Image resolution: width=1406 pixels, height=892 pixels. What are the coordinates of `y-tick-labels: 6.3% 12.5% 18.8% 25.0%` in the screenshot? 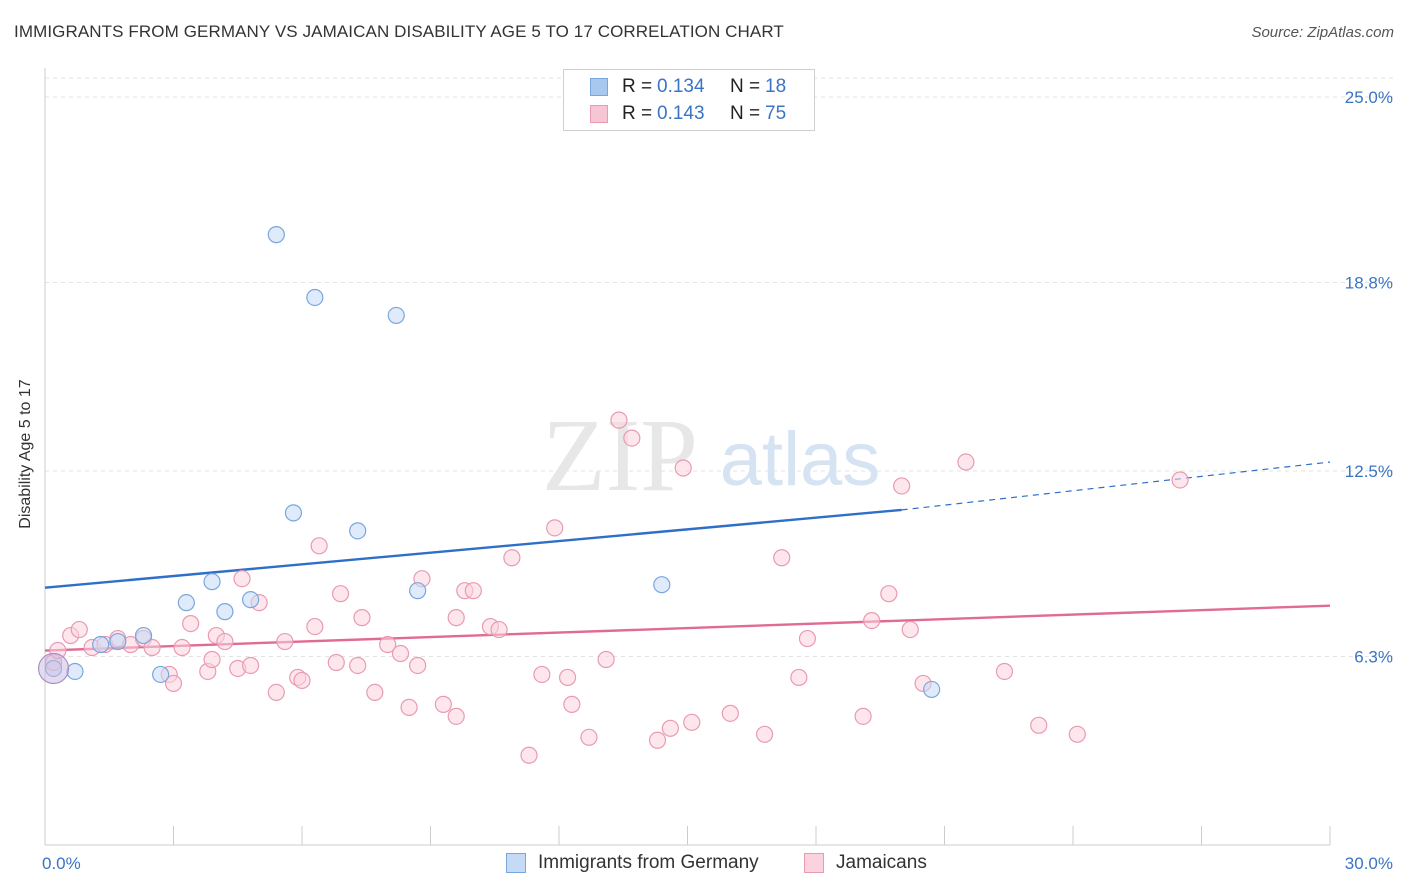 It's located at (1369, 377).